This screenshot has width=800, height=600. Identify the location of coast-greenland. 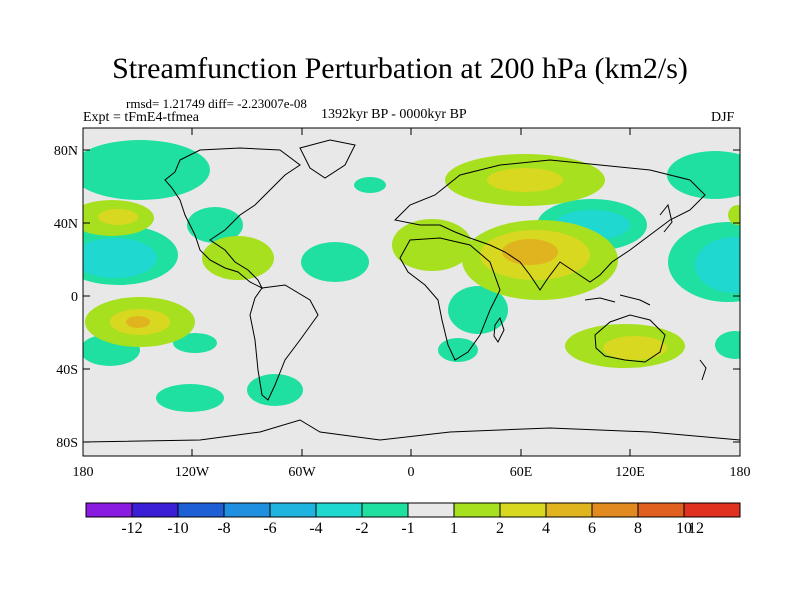
(327, 159).